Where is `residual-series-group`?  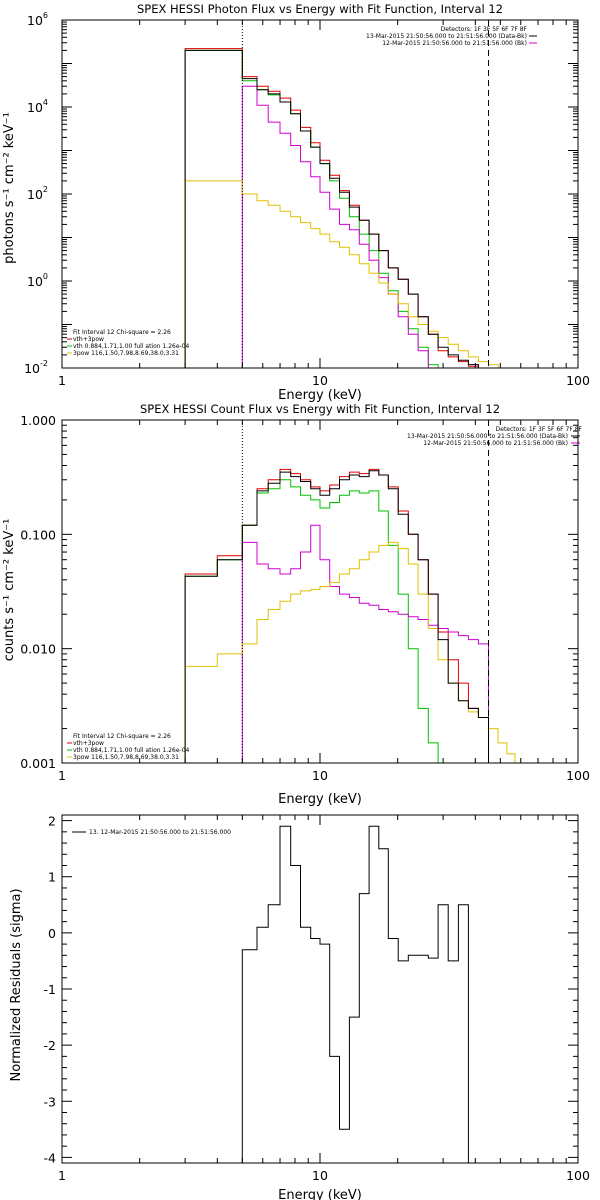 residual-series-group is located at coordinates (360, 994).